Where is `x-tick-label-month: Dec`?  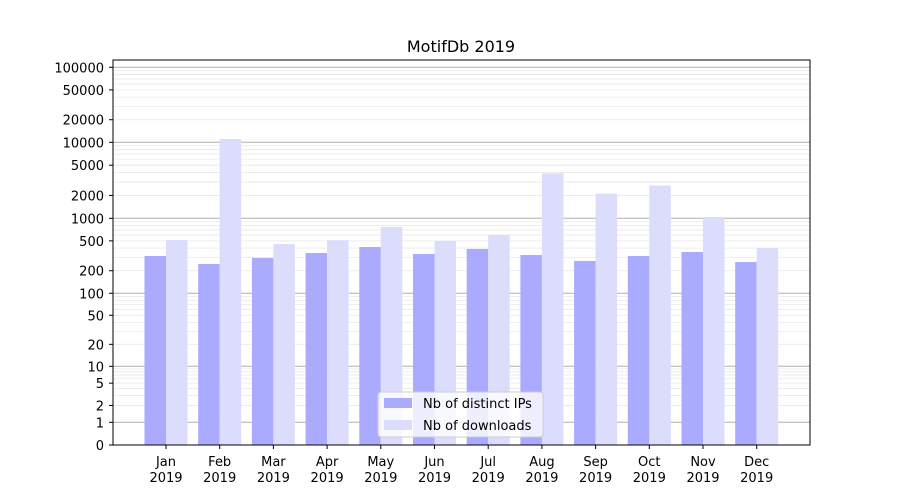
x-tick-label-month: Dec is located at coordinates (756, 462).